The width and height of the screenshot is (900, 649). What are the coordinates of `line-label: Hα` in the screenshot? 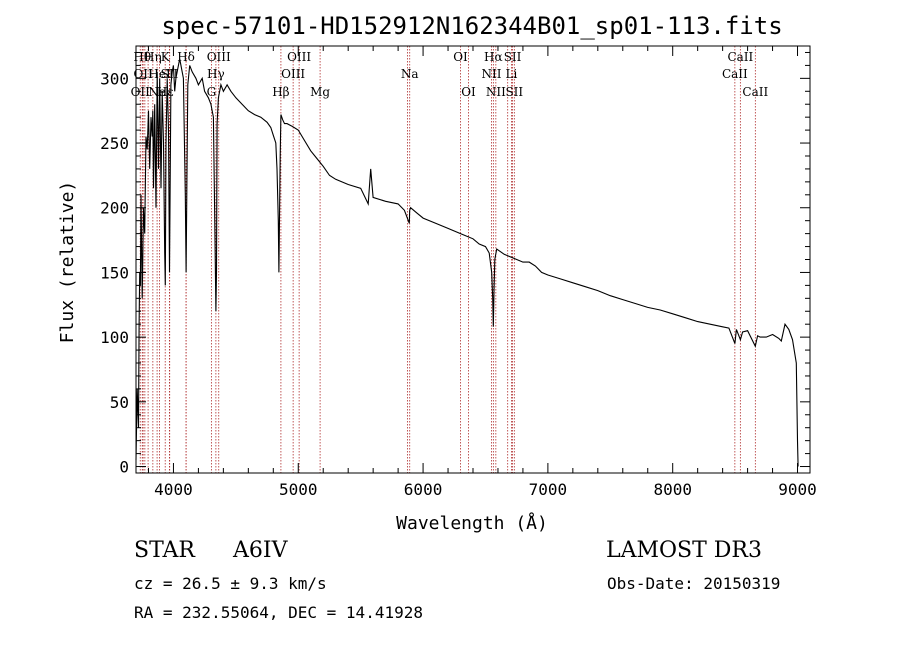 It's located at (493, 57).